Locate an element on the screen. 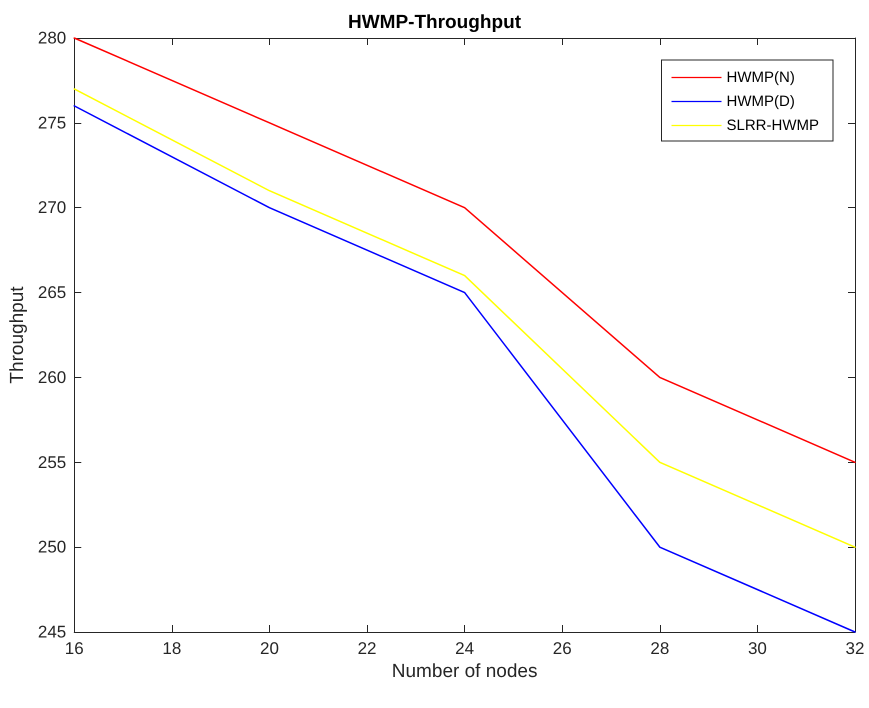  x-tick-label: 28 is located at coordinates (660, 648).